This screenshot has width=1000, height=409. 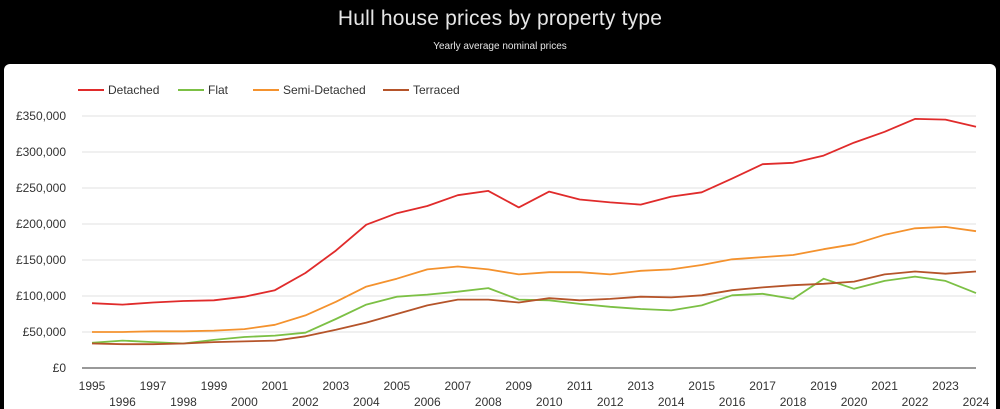 I want to click on x-tick-label: 1997, so click(x=153, y=386).